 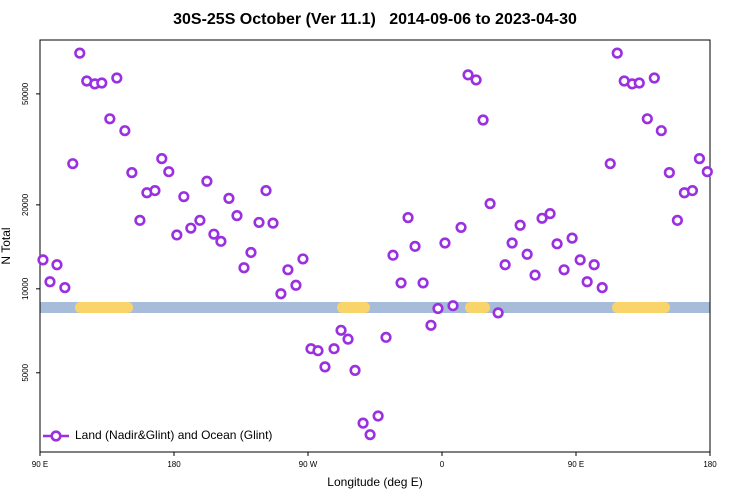 What do you see at coordinates (308, 464) in the screenshot?
I see `x-tick-label: 90 W` at bounding box center [308, 464].